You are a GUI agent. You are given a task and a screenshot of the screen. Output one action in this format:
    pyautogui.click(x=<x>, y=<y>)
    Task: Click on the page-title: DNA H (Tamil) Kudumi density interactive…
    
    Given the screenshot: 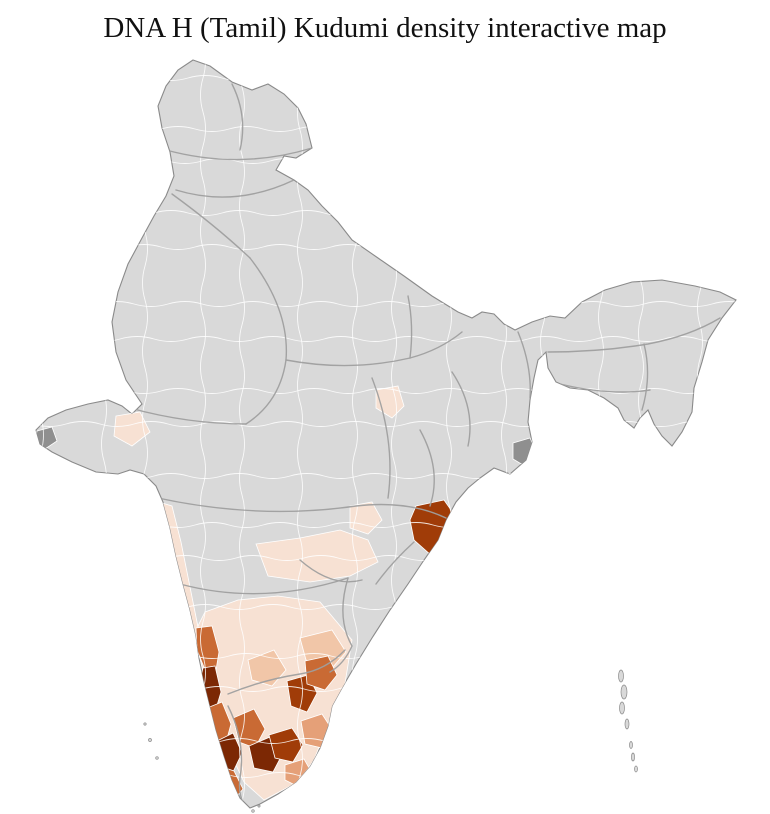 What is the action you would take?
    pyautogui.click(x=385, y=28)
    